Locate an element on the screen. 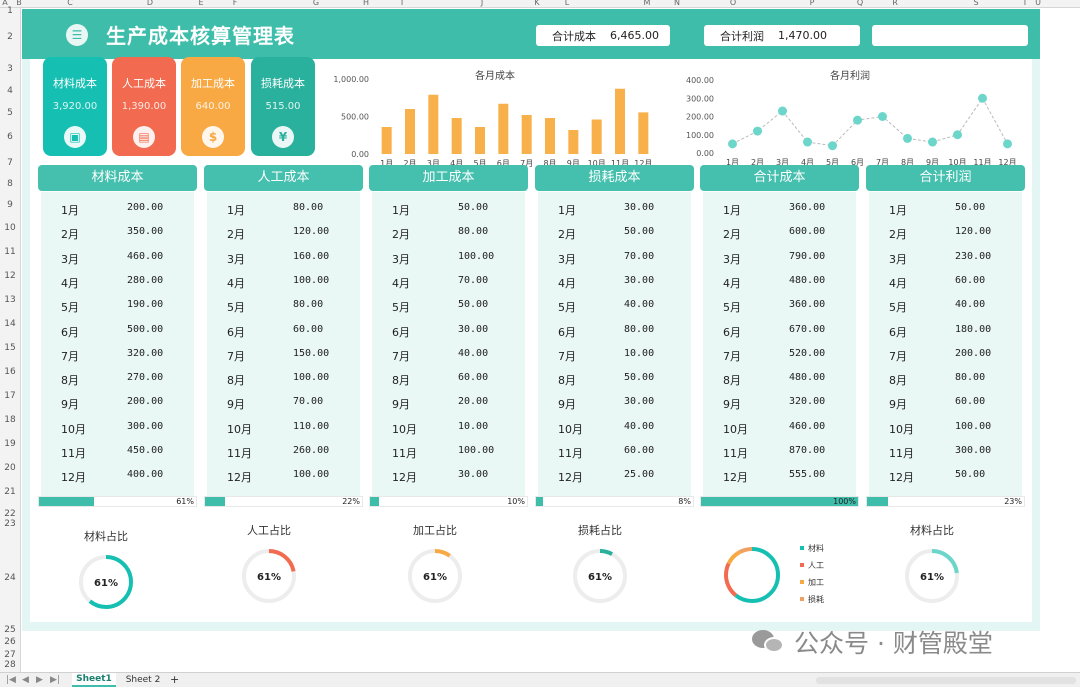 This screenshot has height=687, width=1080. table-row: 2月 50.00 is located at coordinates (614, 232).